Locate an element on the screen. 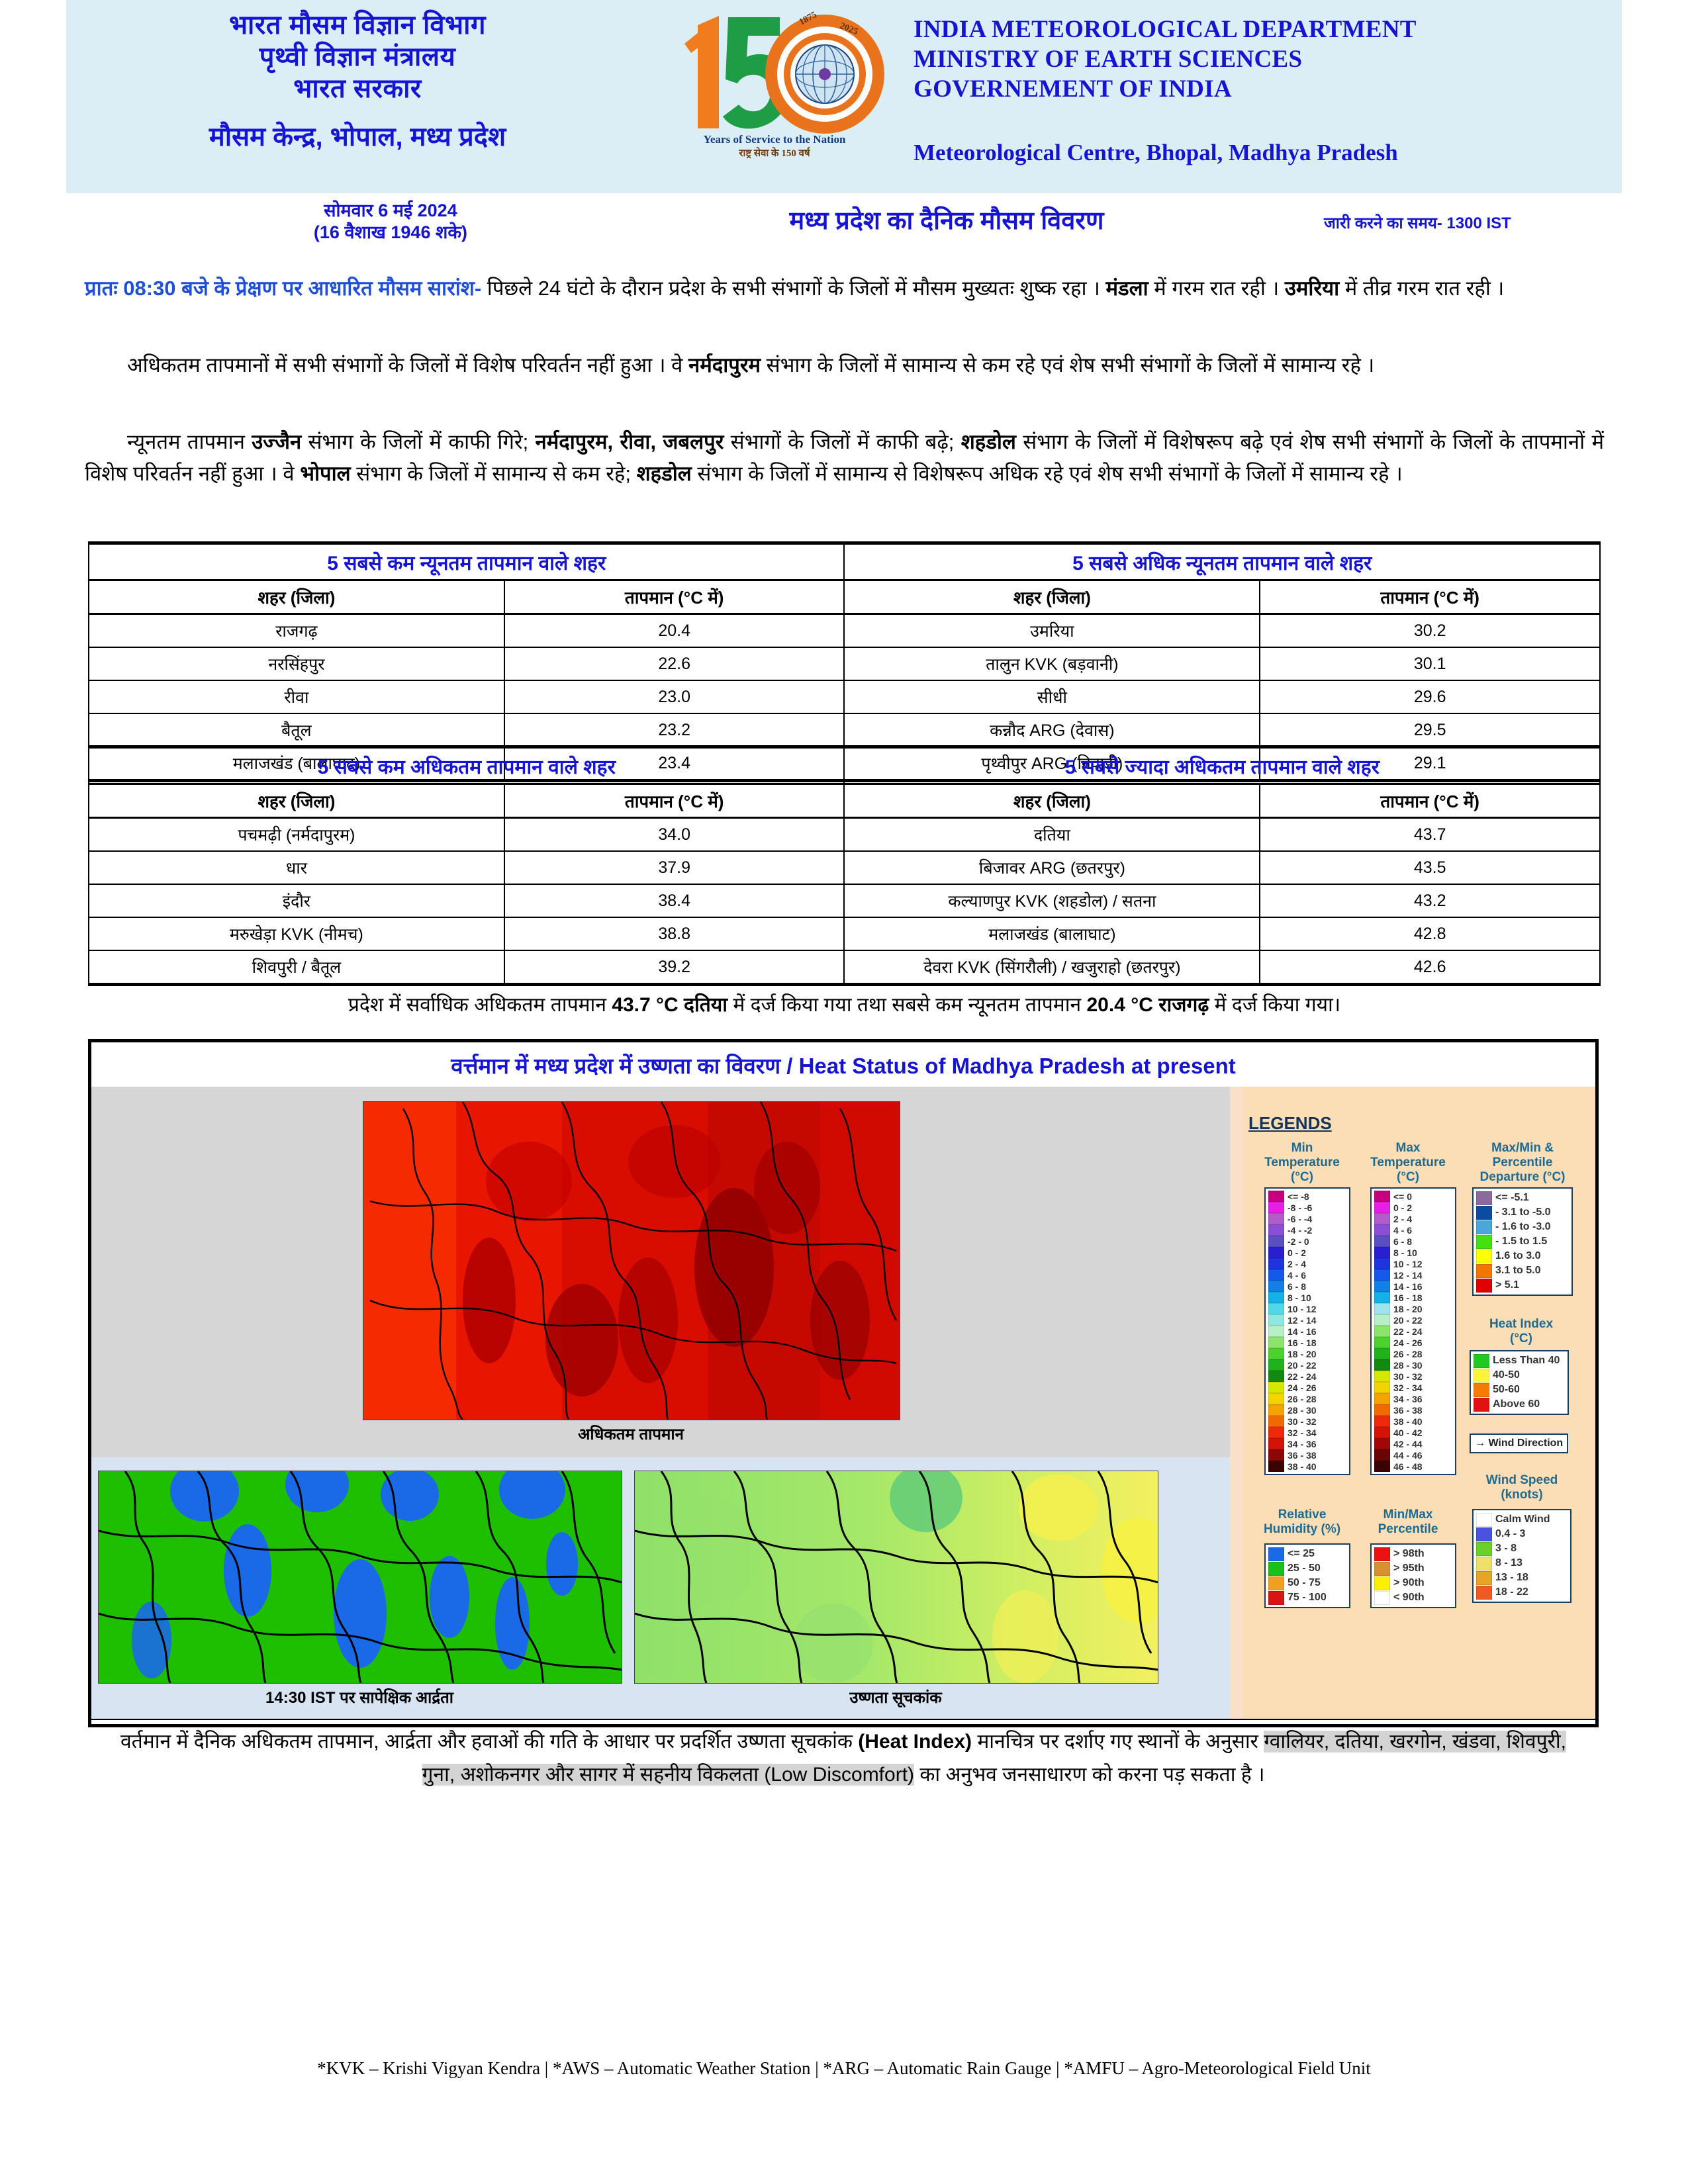  legend-relative-humidity-row: 50 - 75 is located at coordinates (1307, 1583).